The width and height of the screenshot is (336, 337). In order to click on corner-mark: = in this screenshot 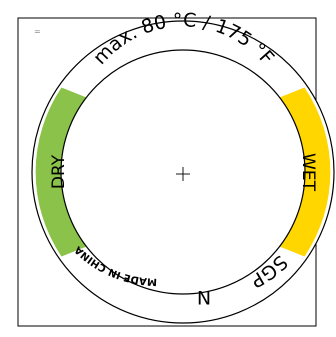, I will do `click(37, 31)`.